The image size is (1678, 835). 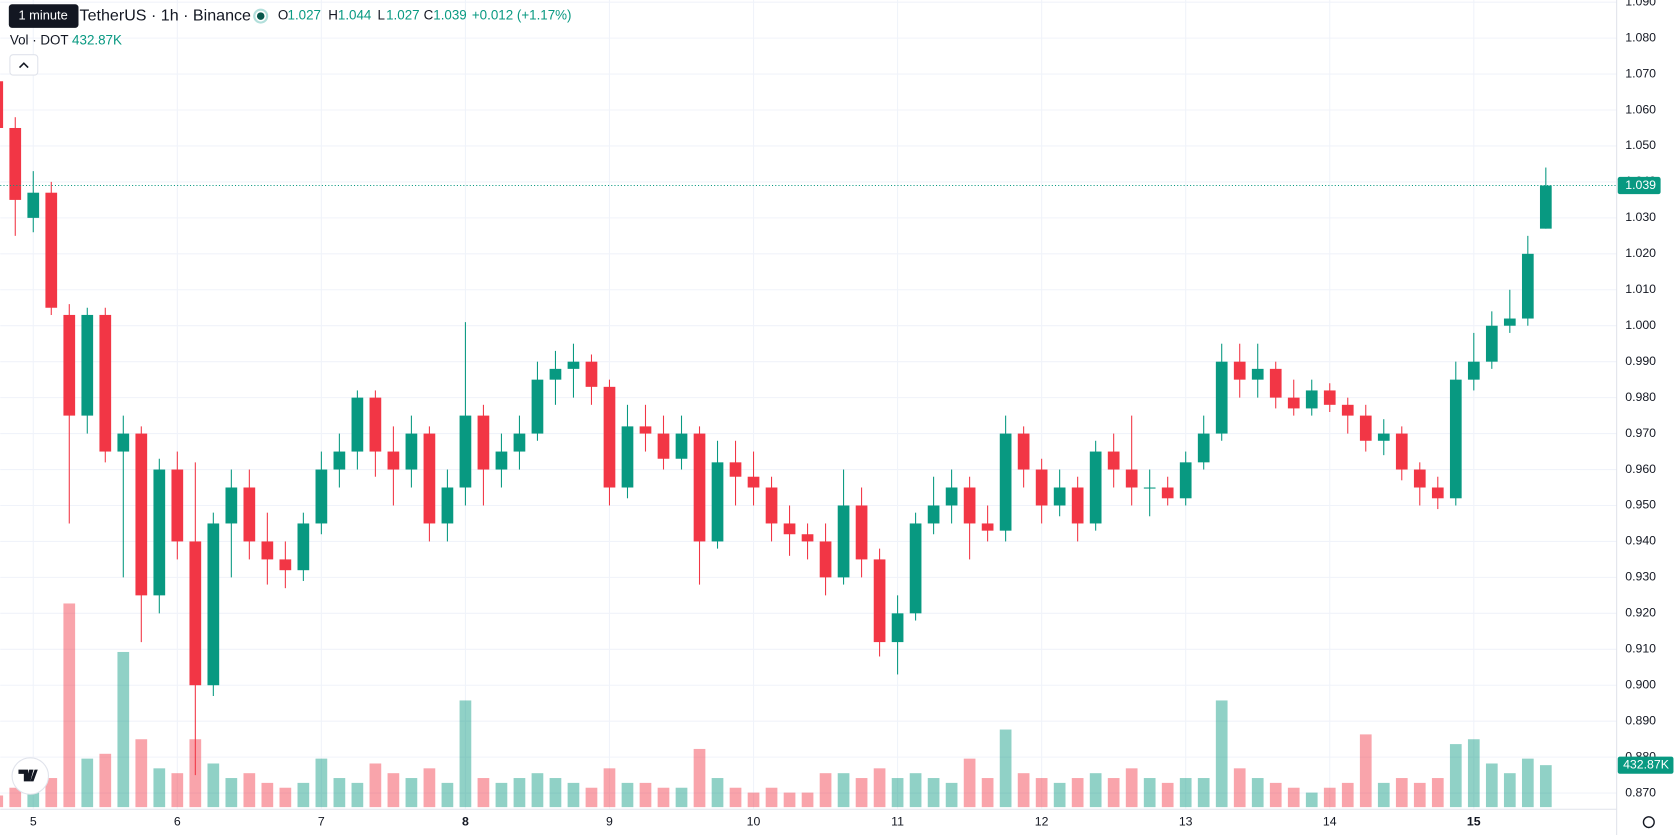 I want to click on y-tick-label: 0.890, so click(x=1640, y=720).